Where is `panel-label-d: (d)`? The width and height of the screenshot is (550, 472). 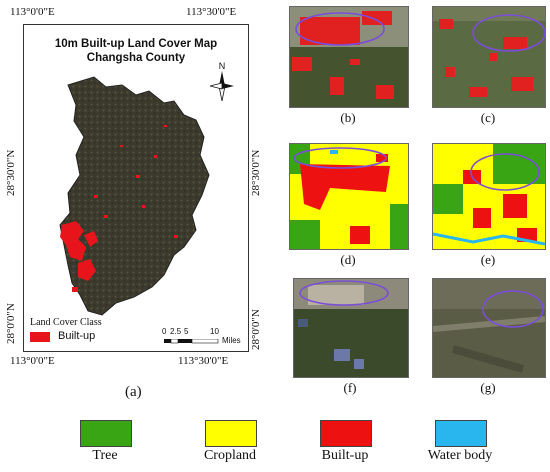 panel-label-d: (d) is located at coordinates (348, 259).